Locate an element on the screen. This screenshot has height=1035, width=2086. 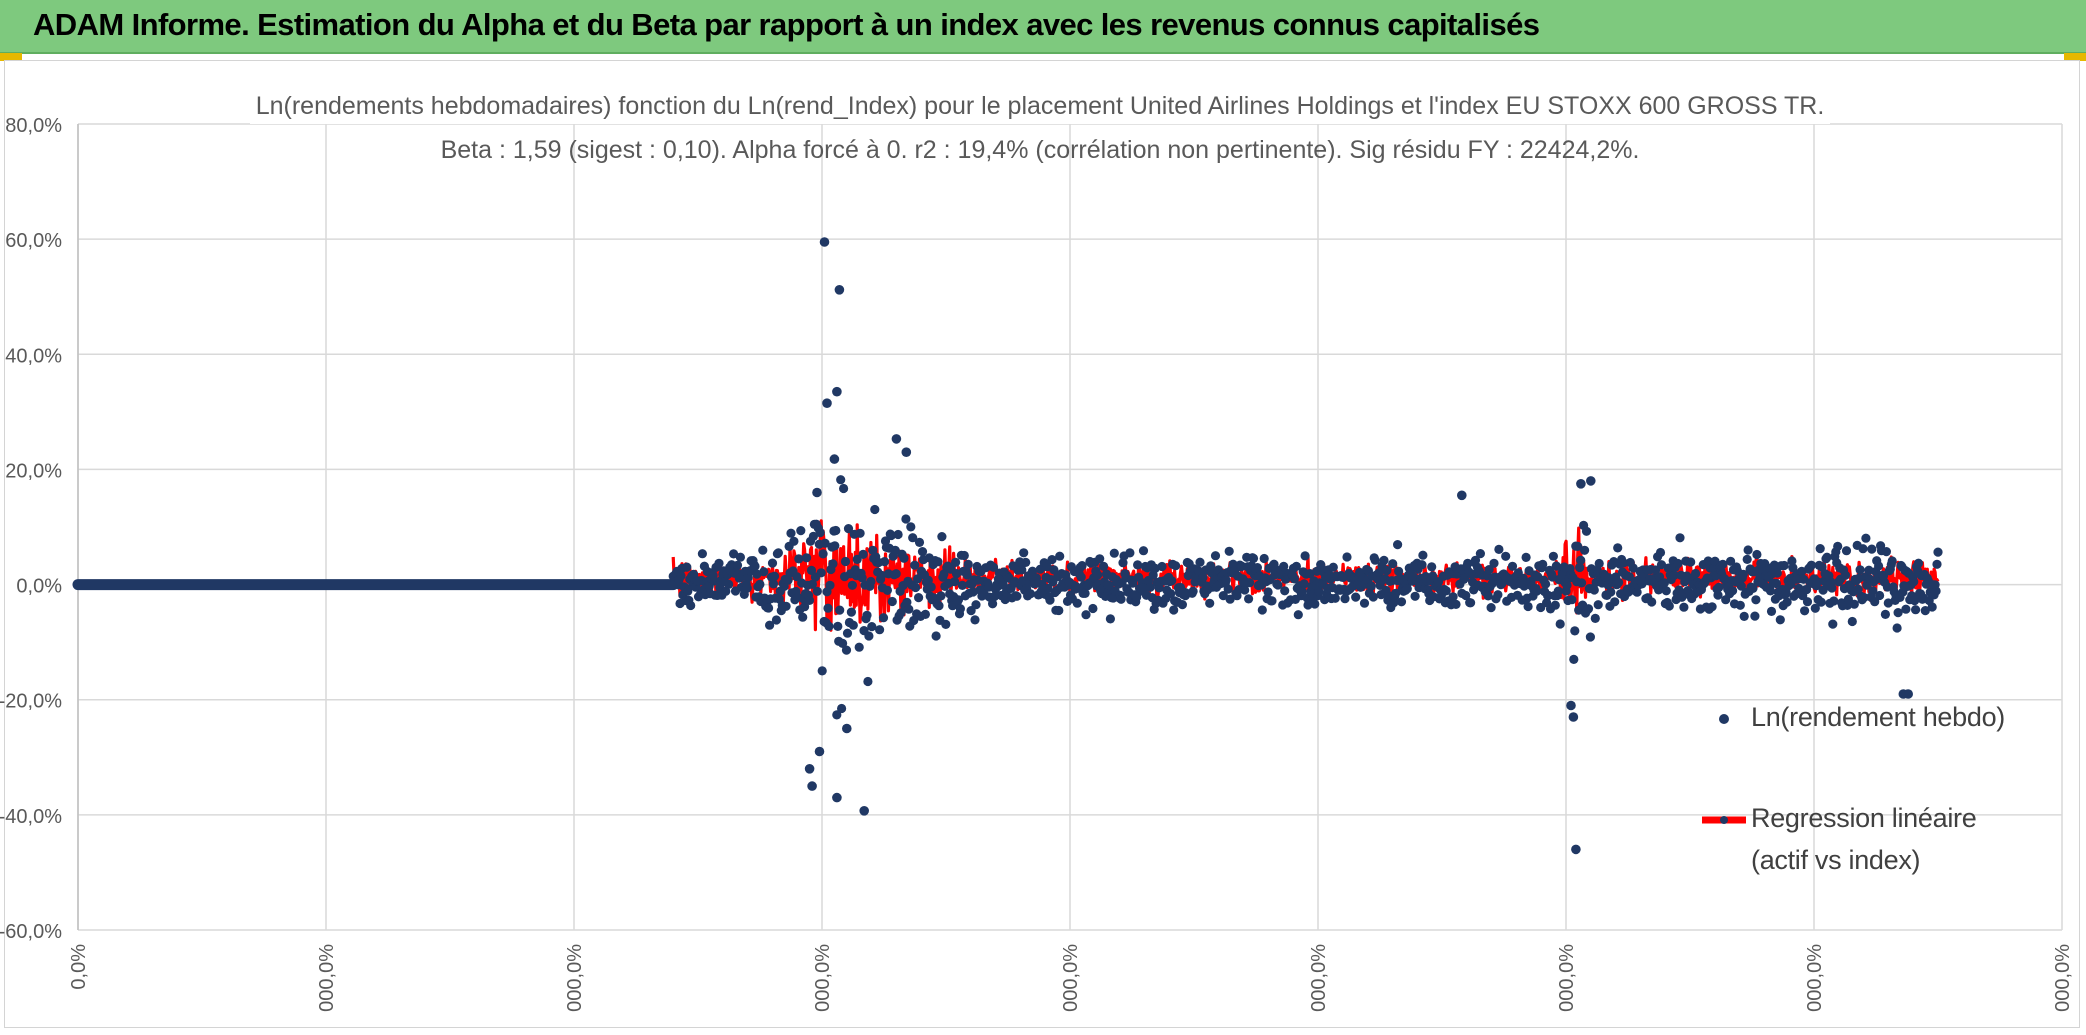
y-tick-label: 60,0% is located at coordinates (33, 241).